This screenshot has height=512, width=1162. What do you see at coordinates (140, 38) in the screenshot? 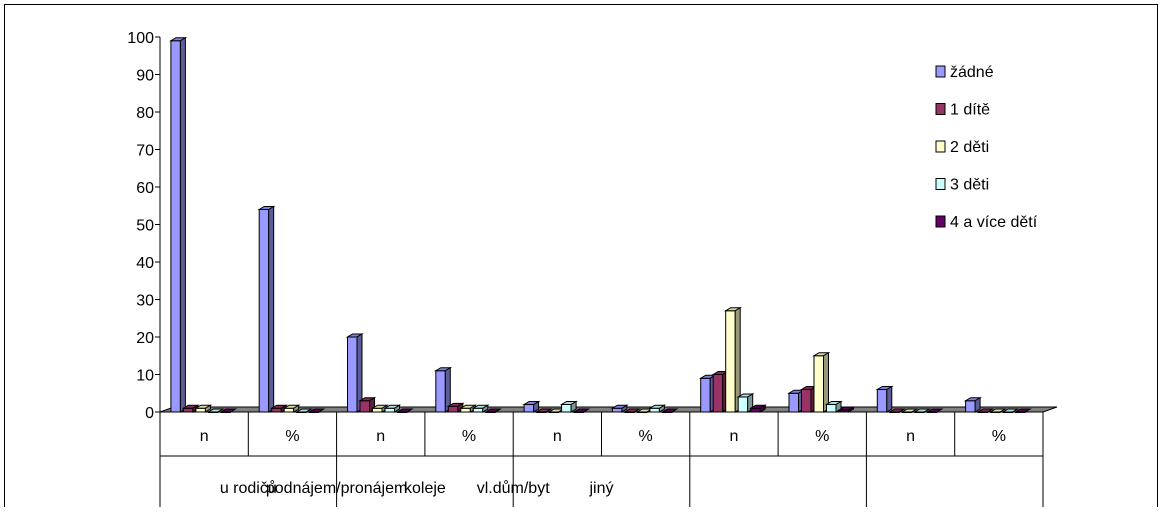
I see `y-tick-label: 100` at bounding box center [140, 38].